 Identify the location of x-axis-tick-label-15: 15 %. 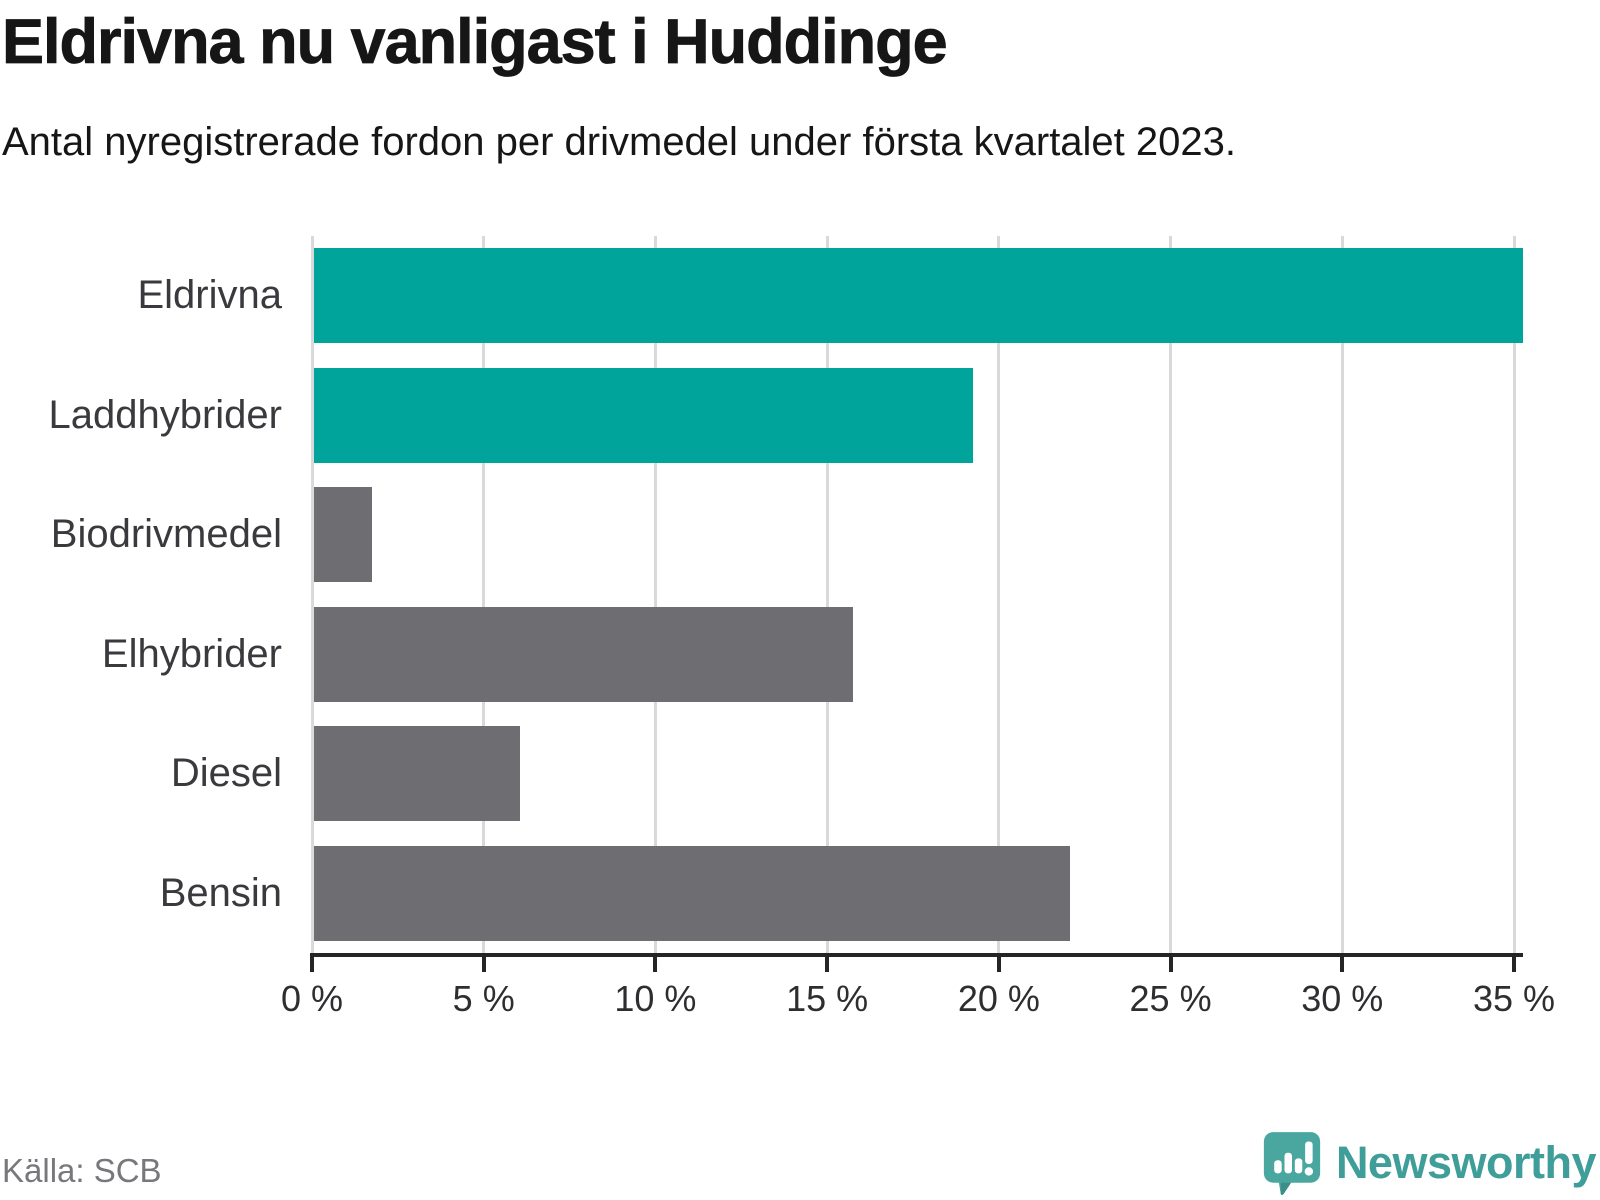
(827, 998).